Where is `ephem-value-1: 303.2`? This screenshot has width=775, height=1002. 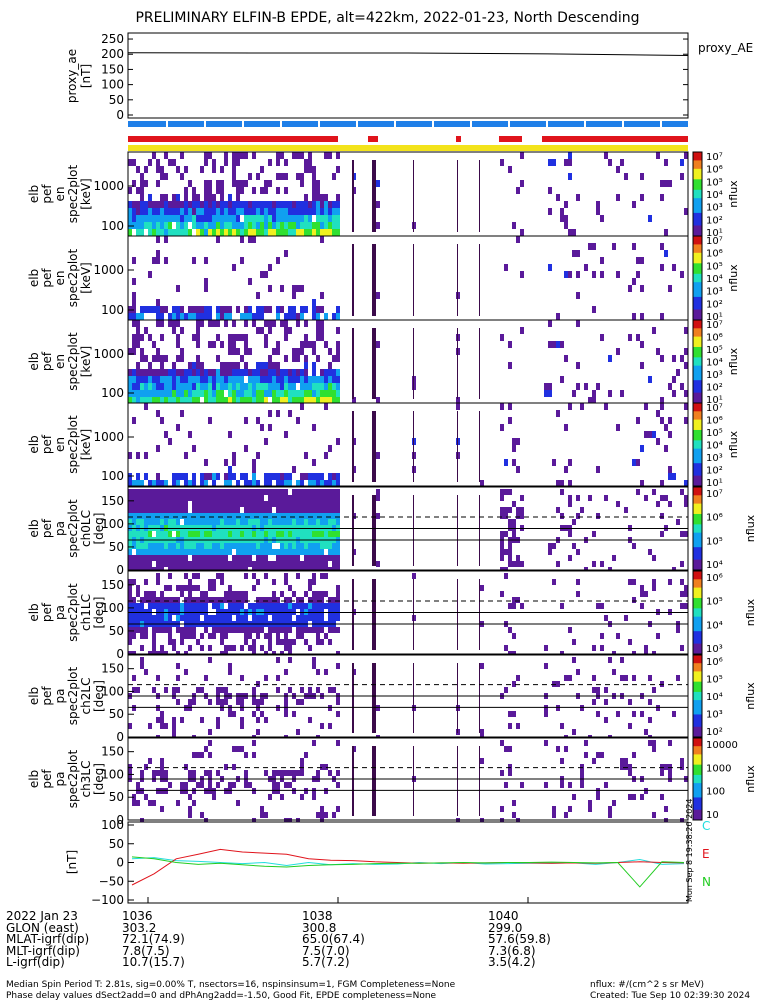
ephem-value-1: 303.2 is located at coordinates (139, 927).